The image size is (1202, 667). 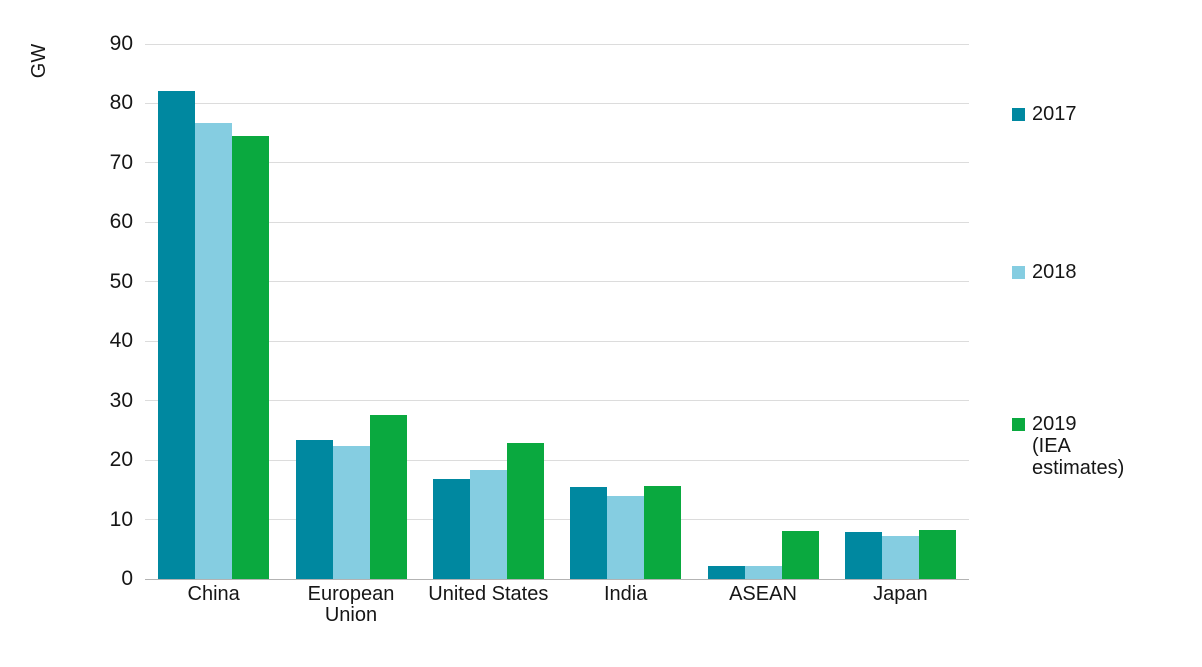 What do you see at coordinates (863, 555) in the screenshot?
I see `bar-japan-2017` at bounding box center [863, 555].